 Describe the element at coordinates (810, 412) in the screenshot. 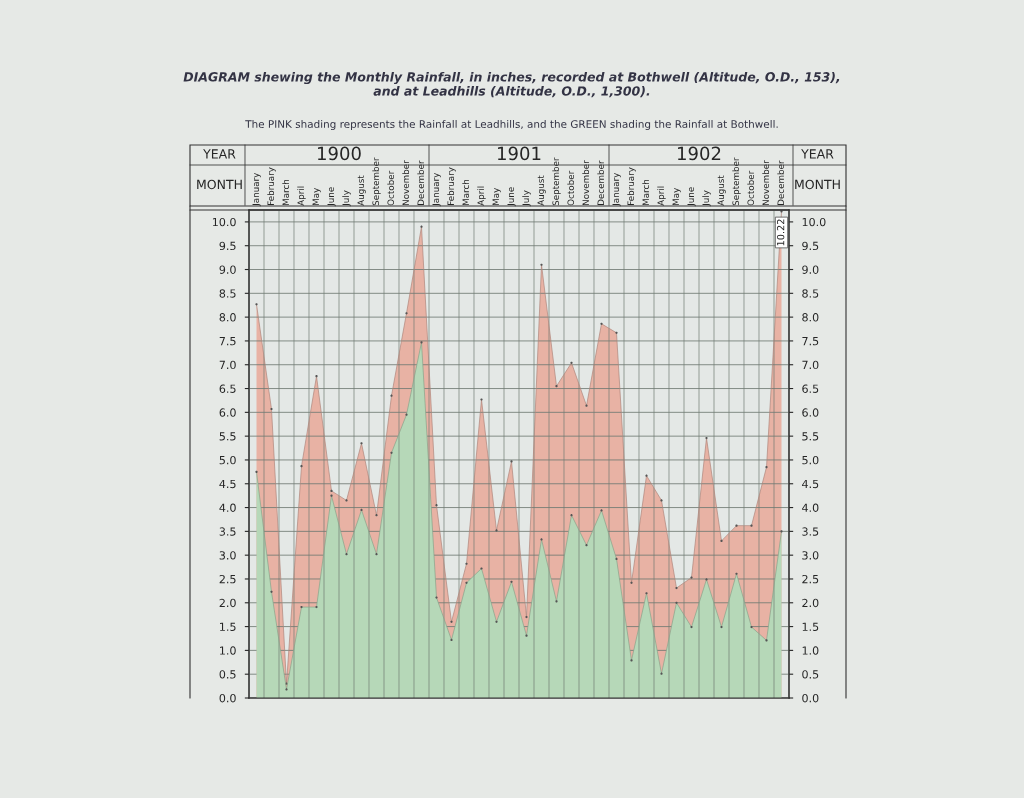

I see `y2-tick-label: 6.0` at that location.